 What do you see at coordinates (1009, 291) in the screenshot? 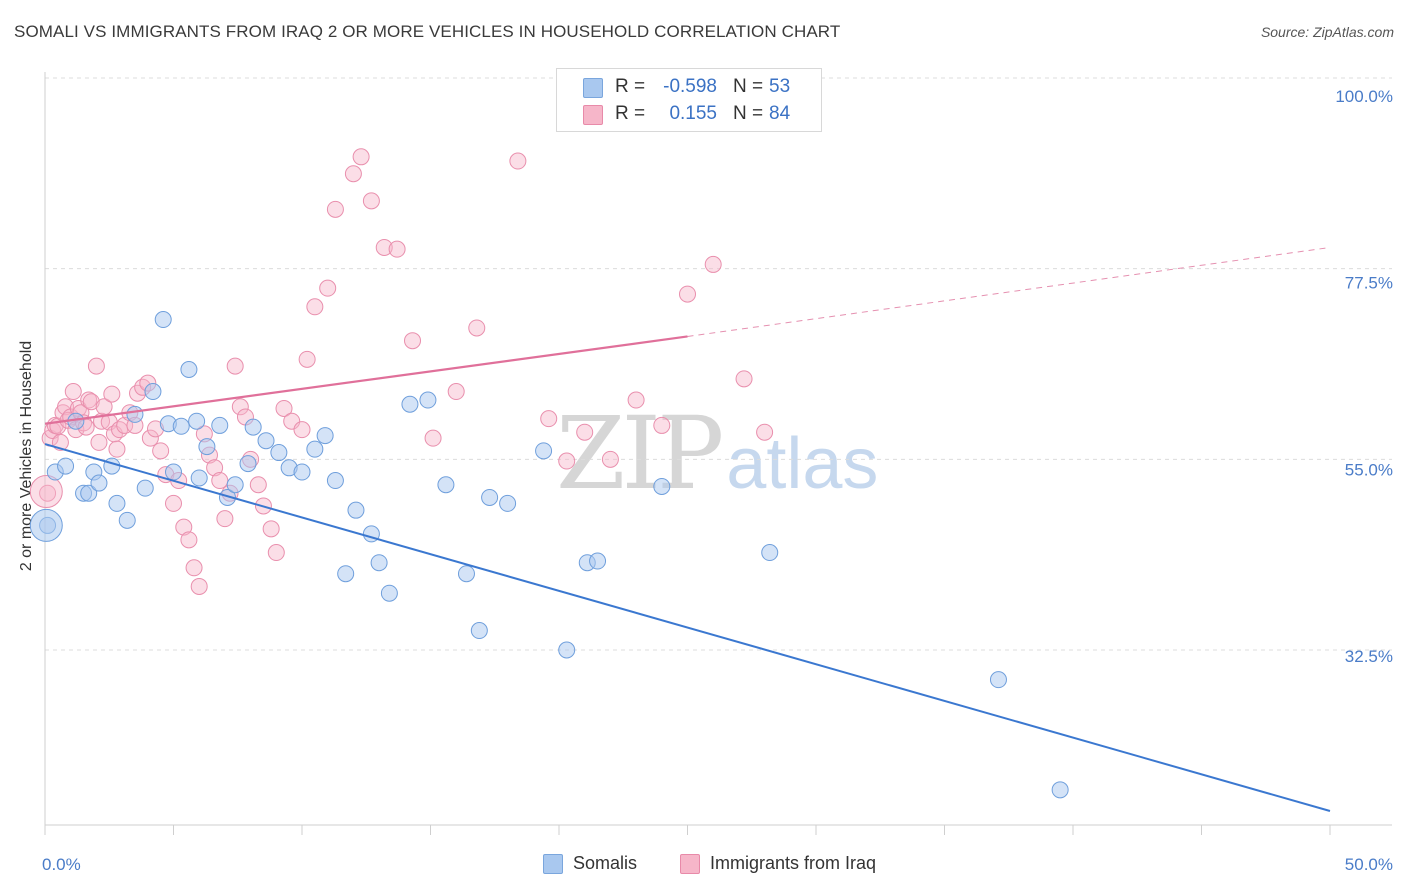
I see `iraq-trend-extension` at bounding box center [1009, 291].